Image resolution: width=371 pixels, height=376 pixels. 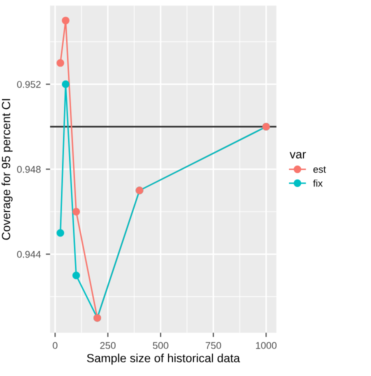 I want to click on x-tick-label: 1000, so click(x=266, y=345).